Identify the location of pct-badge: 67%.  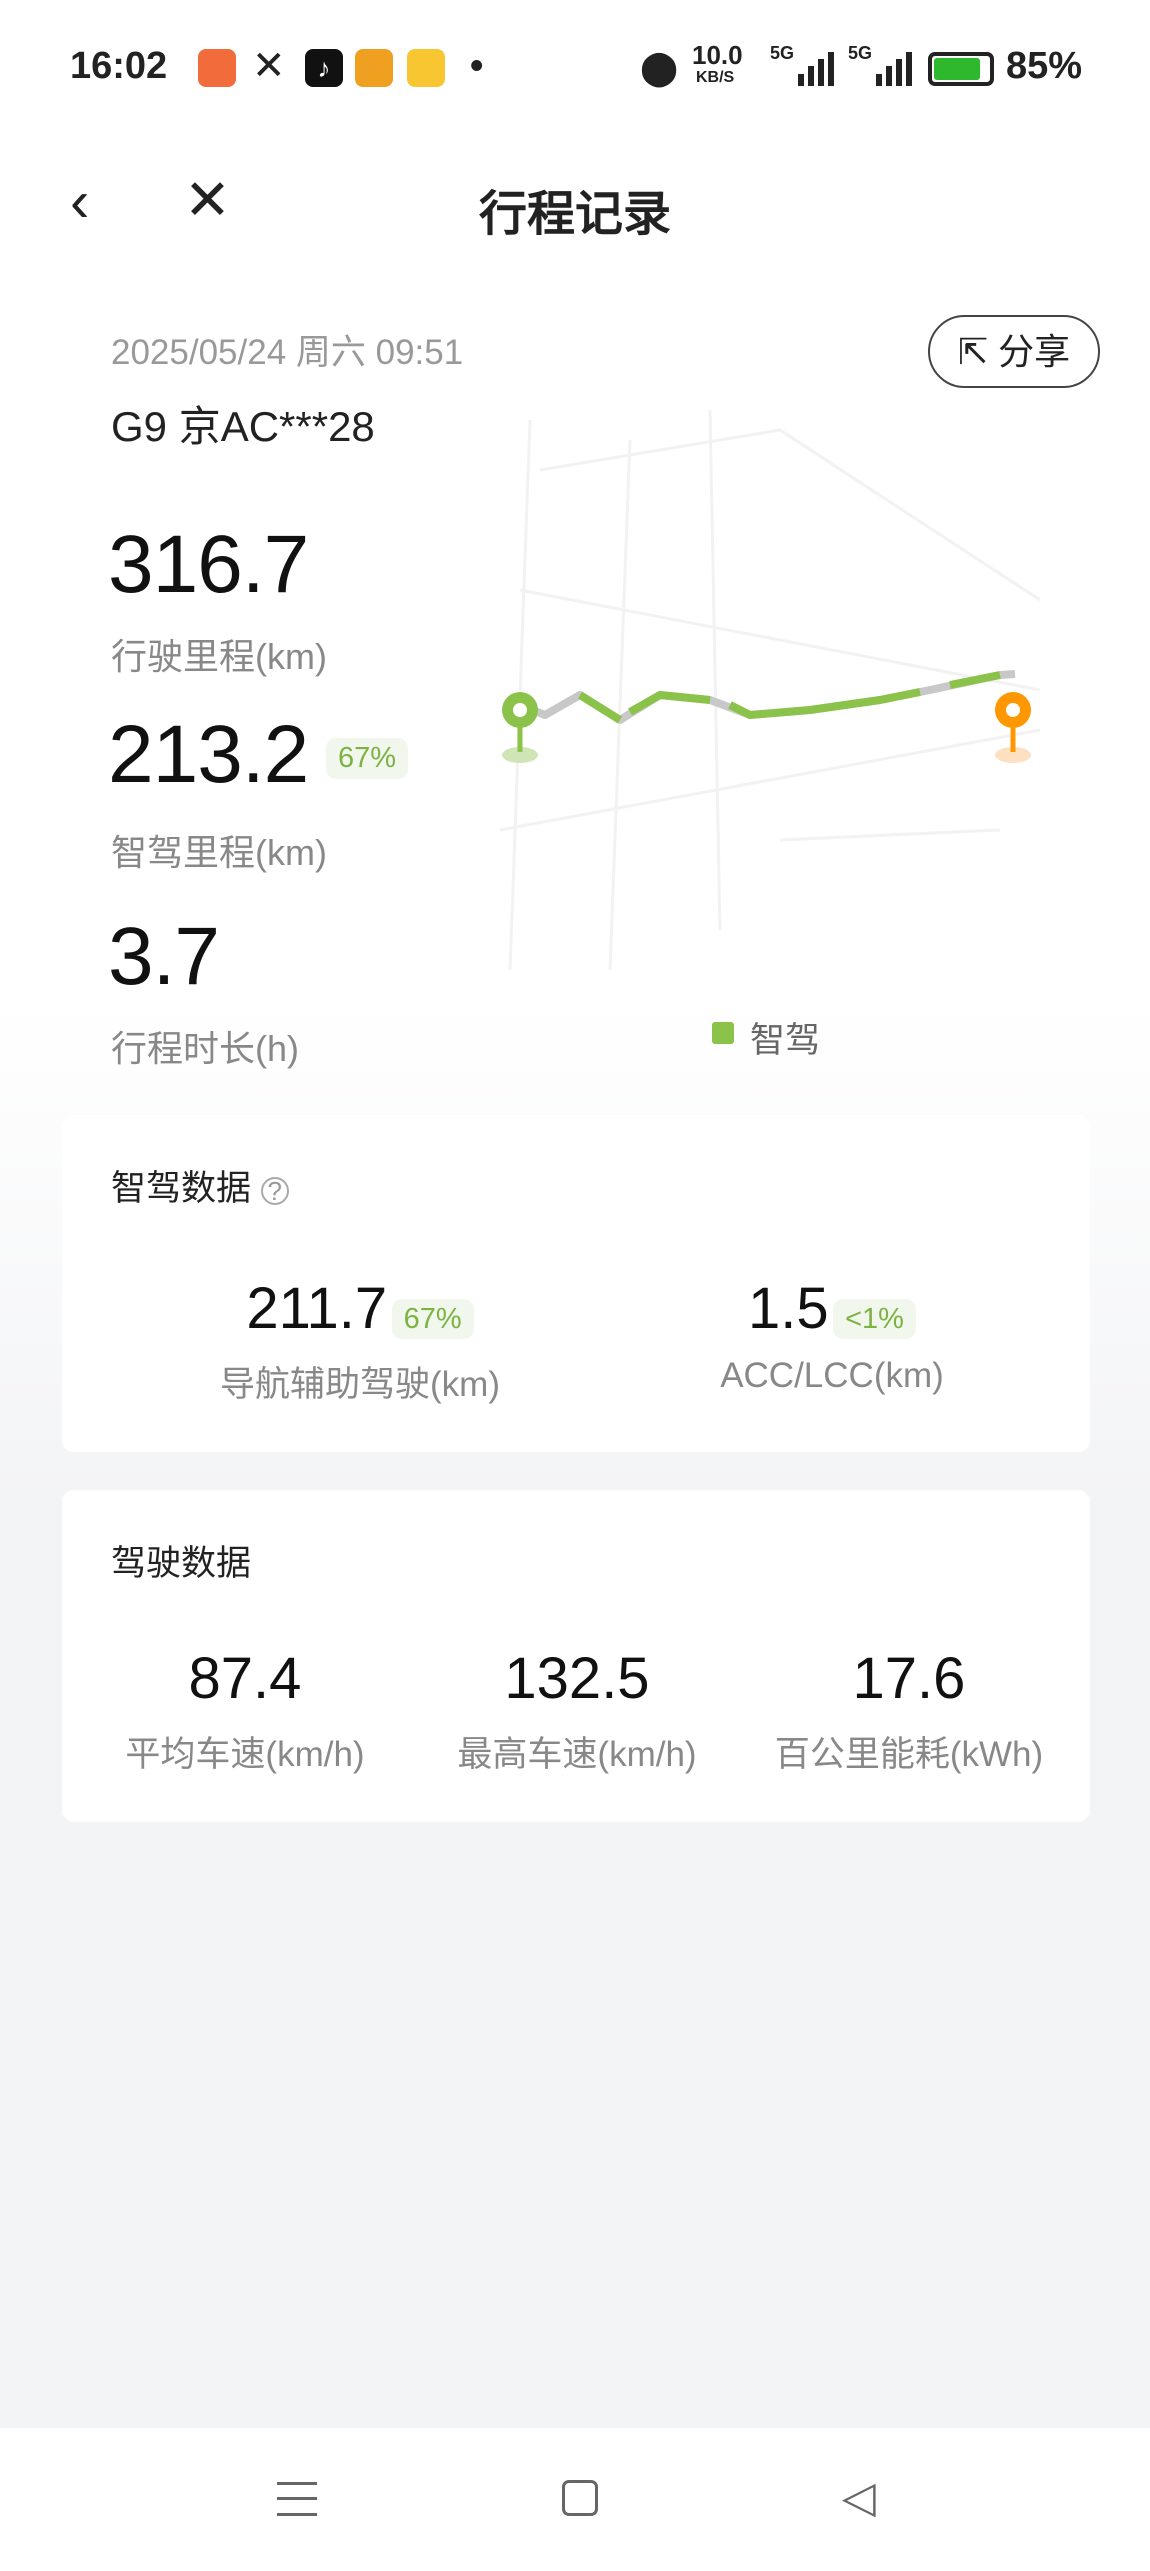
(432, 1319).